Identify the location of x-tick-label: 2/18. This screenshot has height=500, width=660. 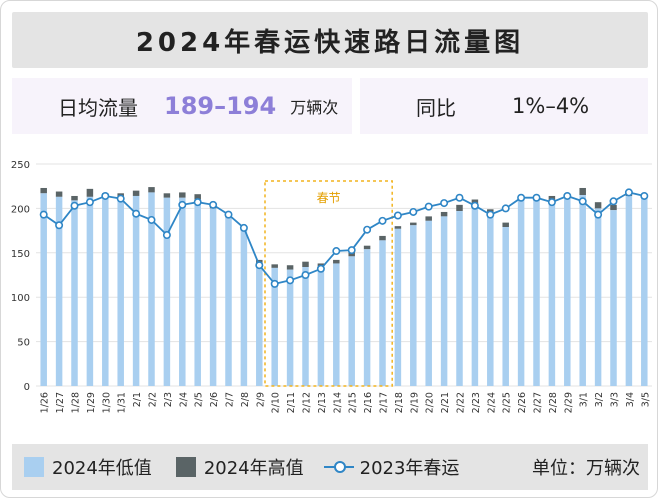
(399, 402).